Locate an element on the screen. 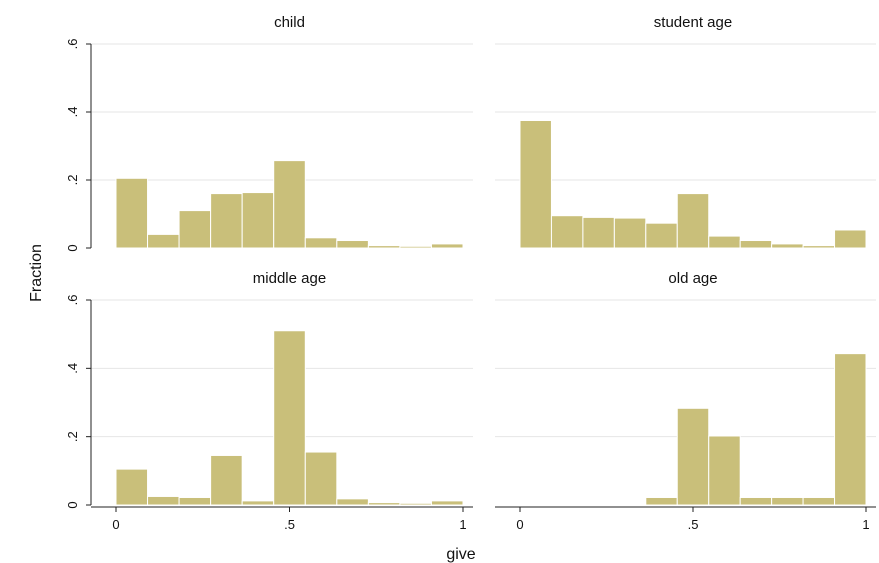 The image size is (879, 563). panel-title: student age is located at coordinates (693, 22).